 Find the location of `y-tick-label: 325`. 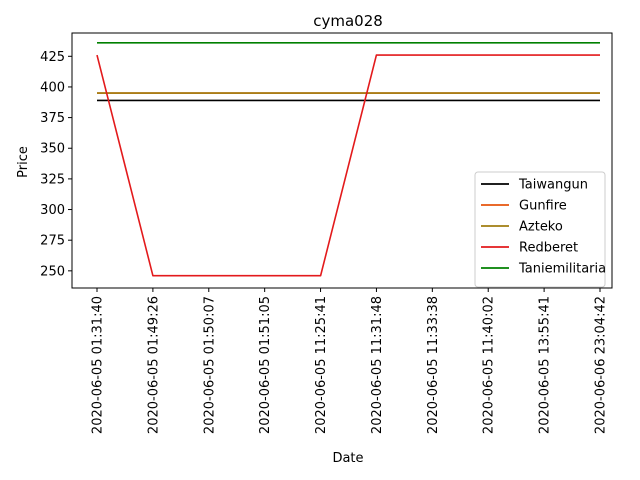

y-tick-label: 325 is located at coordinates (52, 179).